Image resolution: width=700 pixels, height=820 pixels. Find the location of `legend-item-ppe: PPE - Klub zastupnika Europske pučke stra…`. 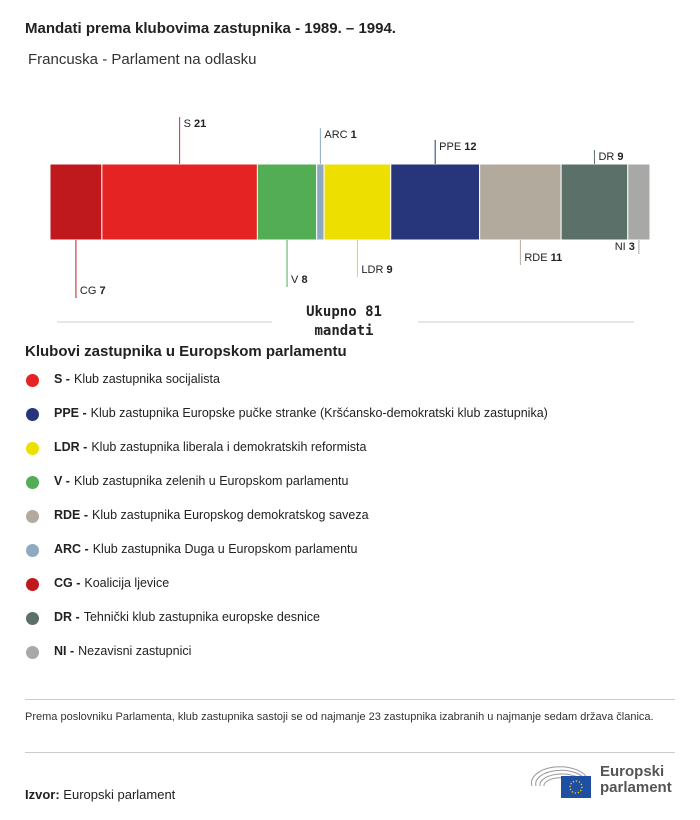

legend-item-ppe: PPE - Klub zastupnika Europske pučke stra… is located at coordinates (286, 423).